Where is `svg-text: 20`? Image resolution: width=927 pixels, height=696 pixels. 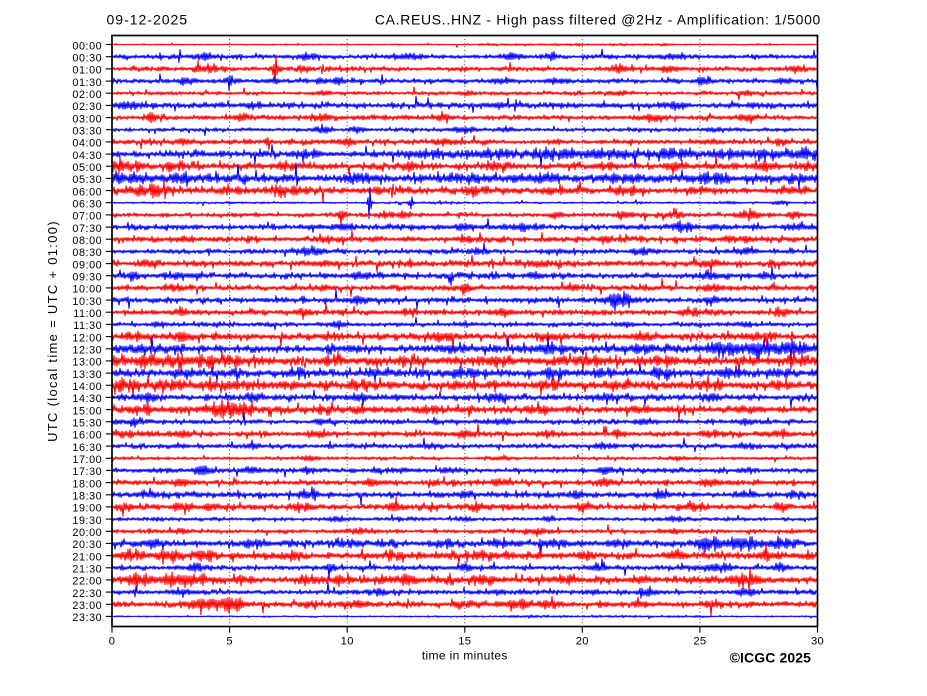 svg-text: 20 is located at coordinates (582, 642).